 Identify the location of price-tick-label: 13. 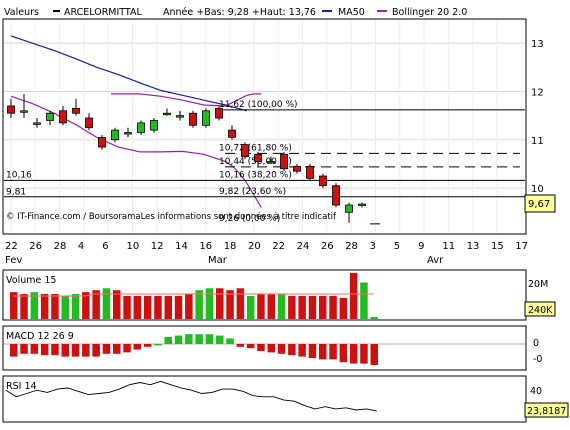
(537, 44).